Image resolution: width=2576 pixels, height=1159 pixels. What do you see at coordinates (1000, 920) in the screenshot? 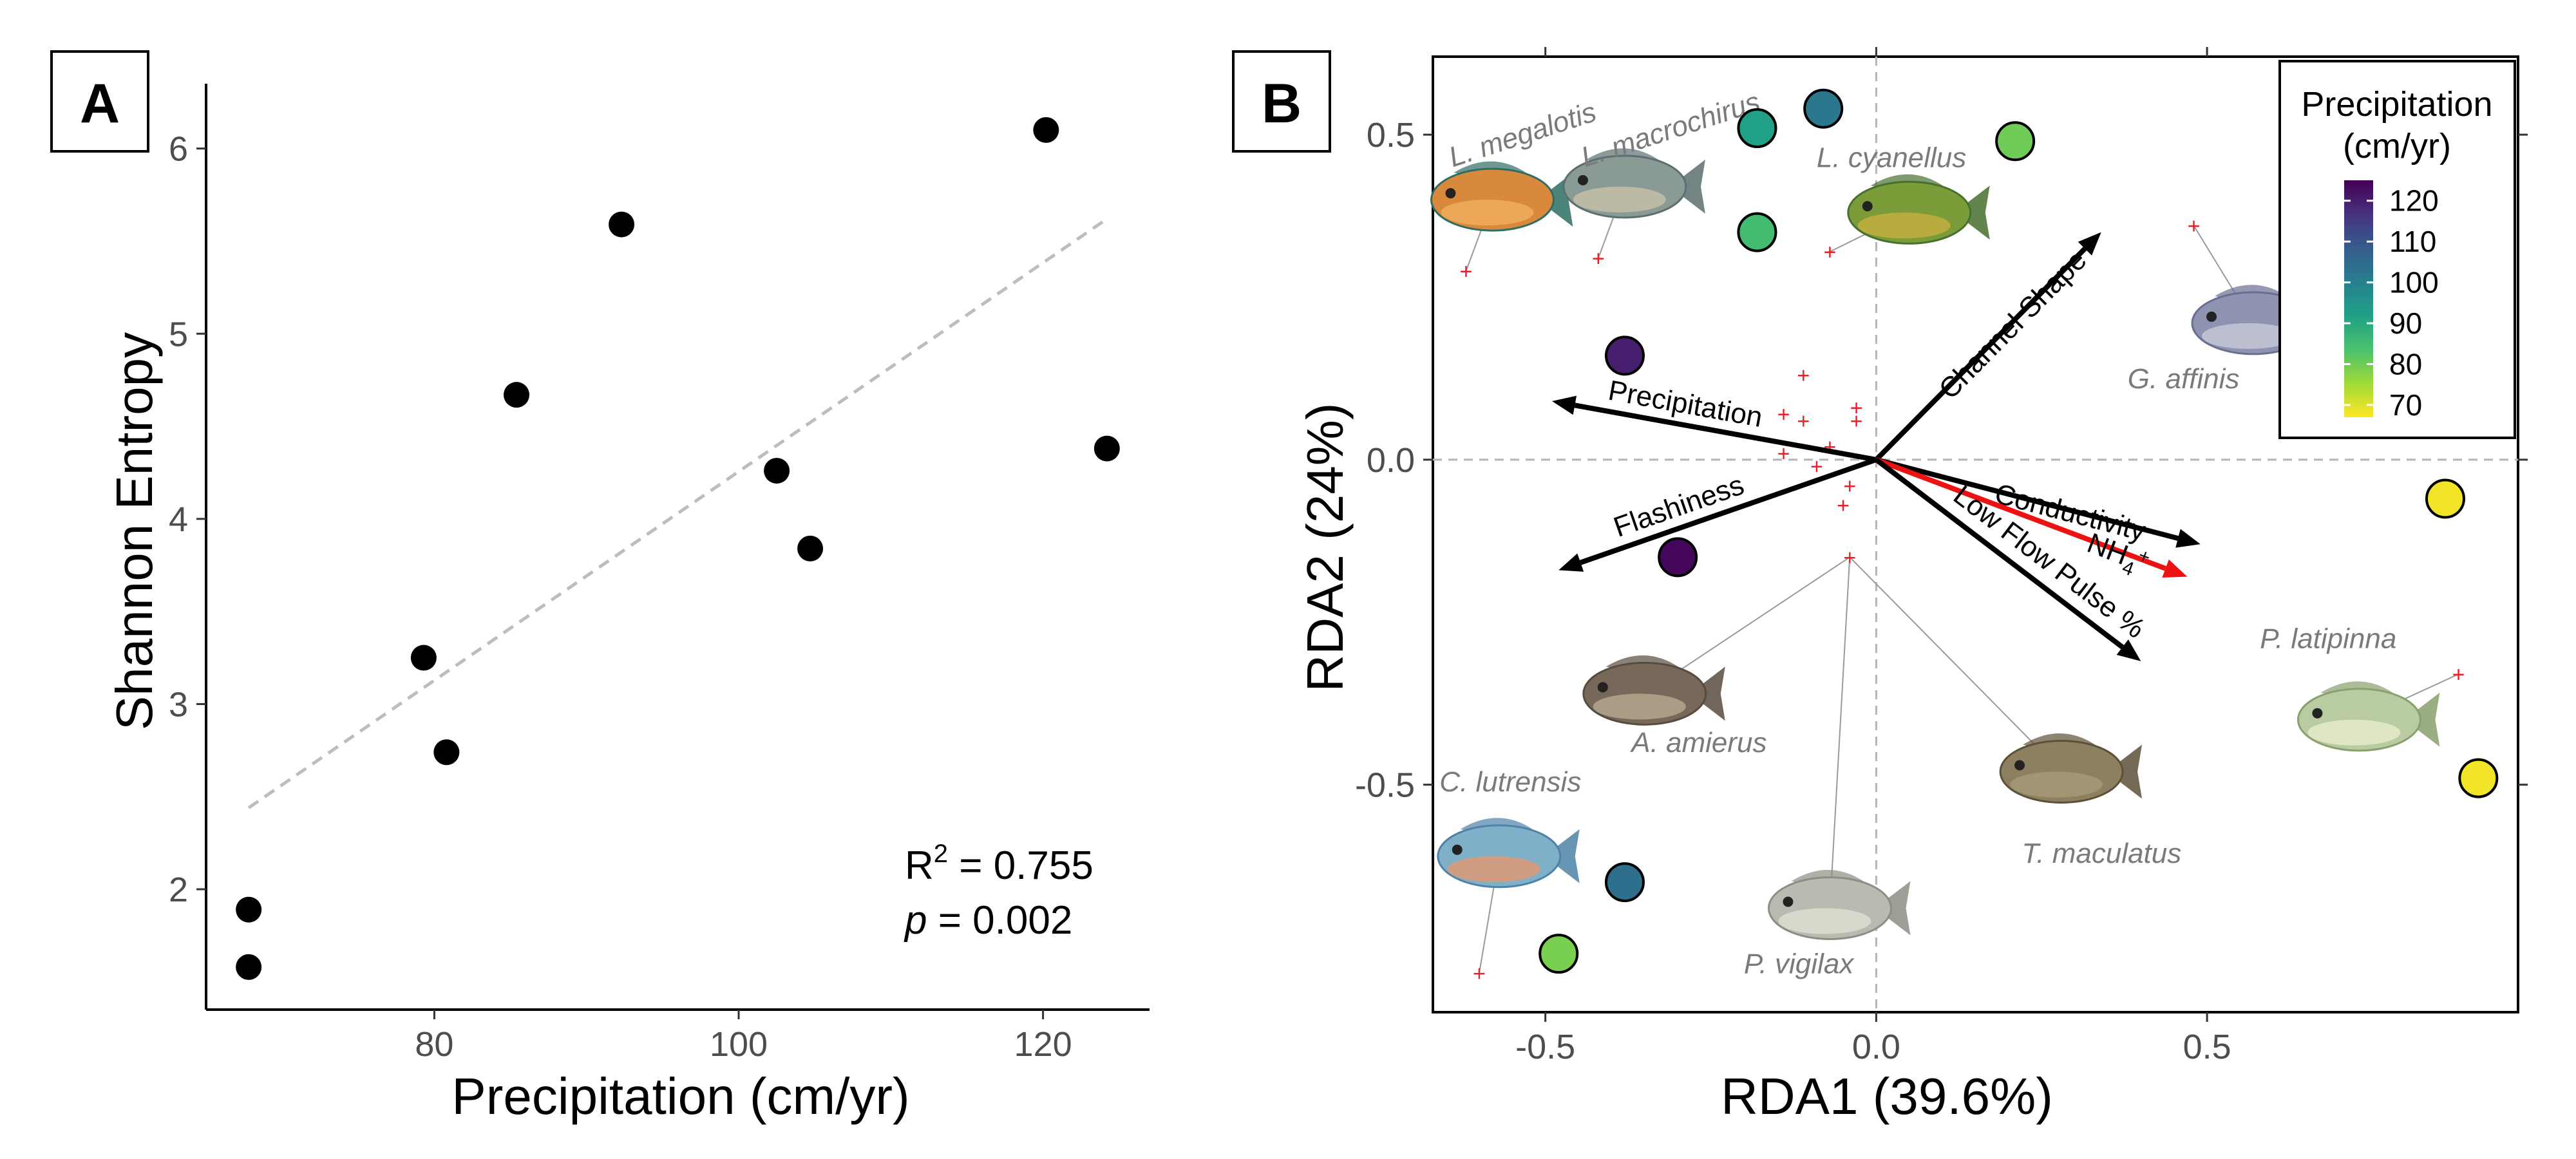
I see `p-value-value: = 0.002` at bounding box center [1000, 920].